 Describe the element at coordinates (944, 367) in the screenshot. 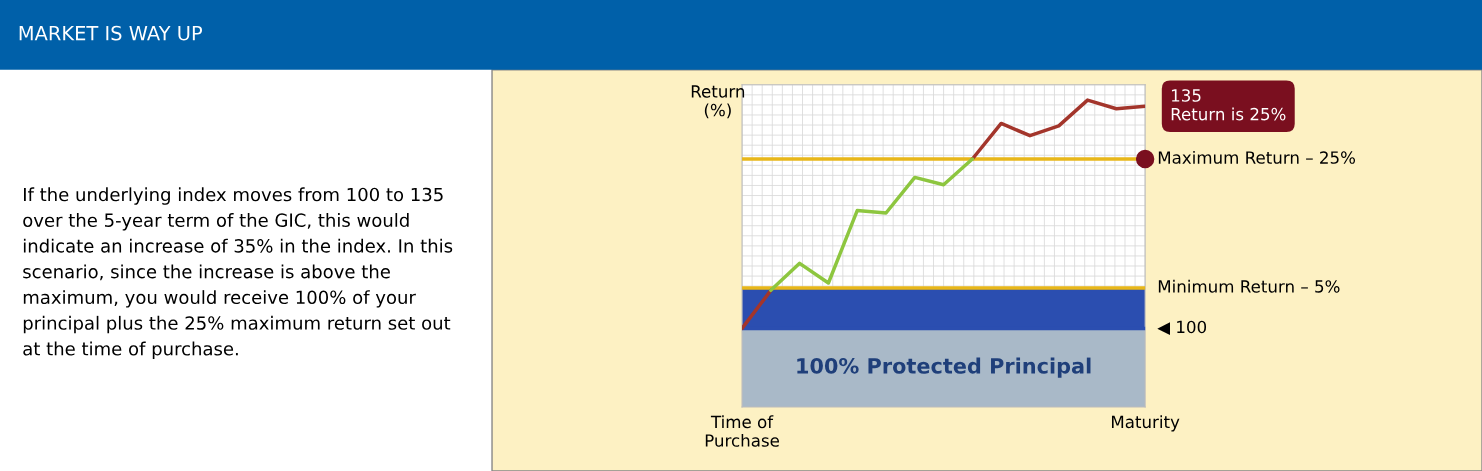

I see `band-label: 100% Protected Principal` at that location.